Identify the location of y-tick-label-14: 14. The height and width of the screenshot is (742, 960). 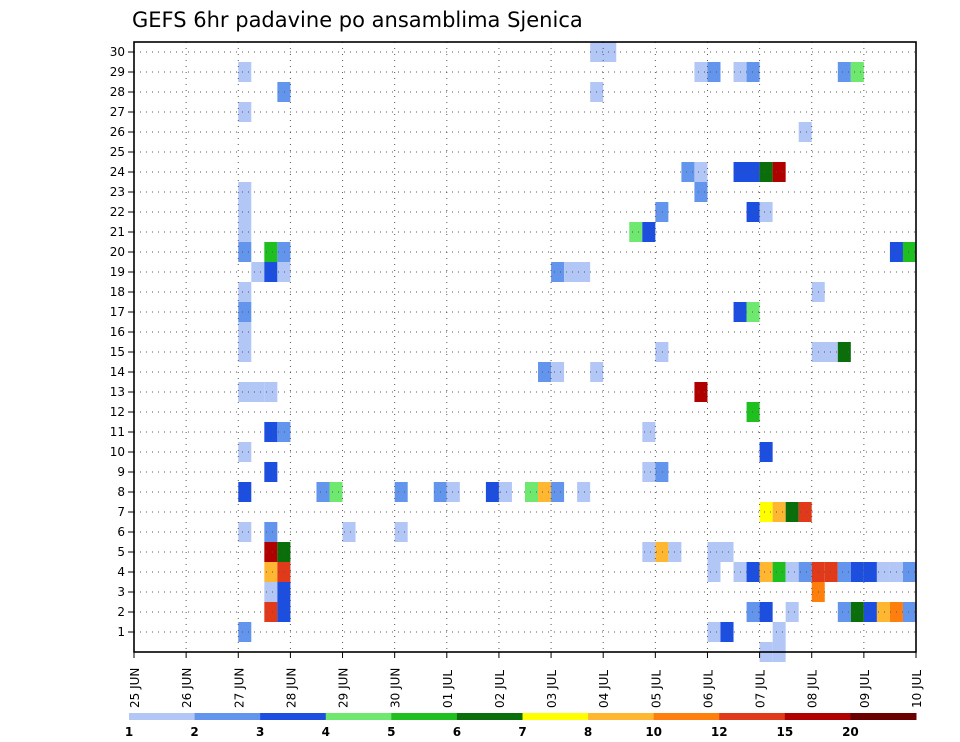
(117, 372).